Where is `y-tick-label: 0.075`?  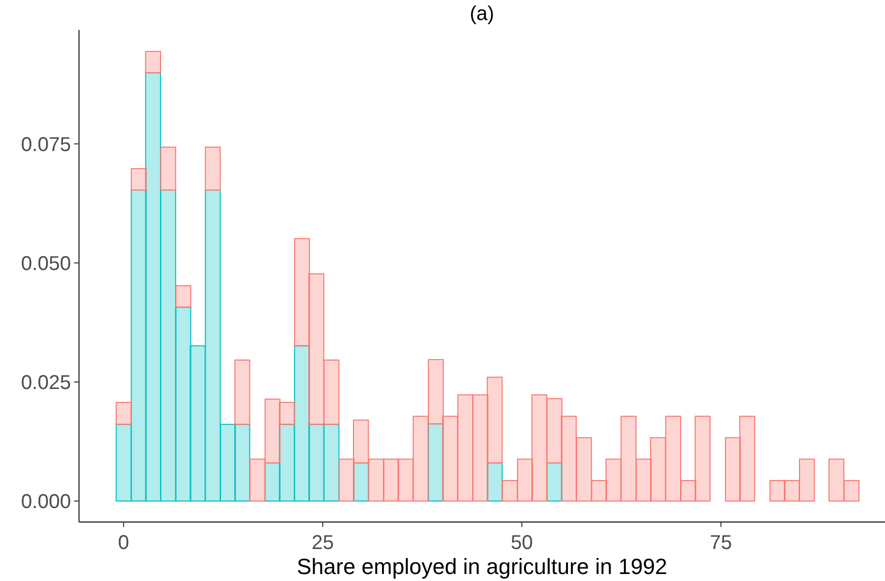 y-tick-label: 0.075 is located at coordinates (45, 145).